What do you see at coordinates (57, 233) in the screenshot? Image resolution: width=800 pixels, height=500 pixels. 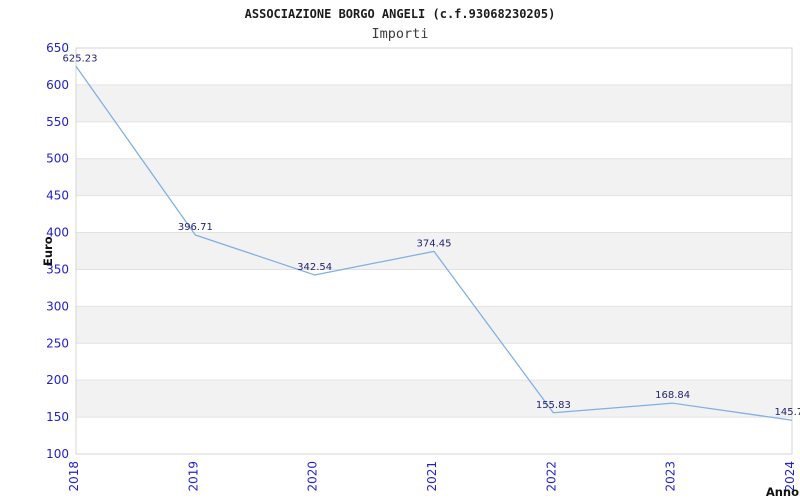 I see `y-tick-label: 400` at bounding box center [57, 233].